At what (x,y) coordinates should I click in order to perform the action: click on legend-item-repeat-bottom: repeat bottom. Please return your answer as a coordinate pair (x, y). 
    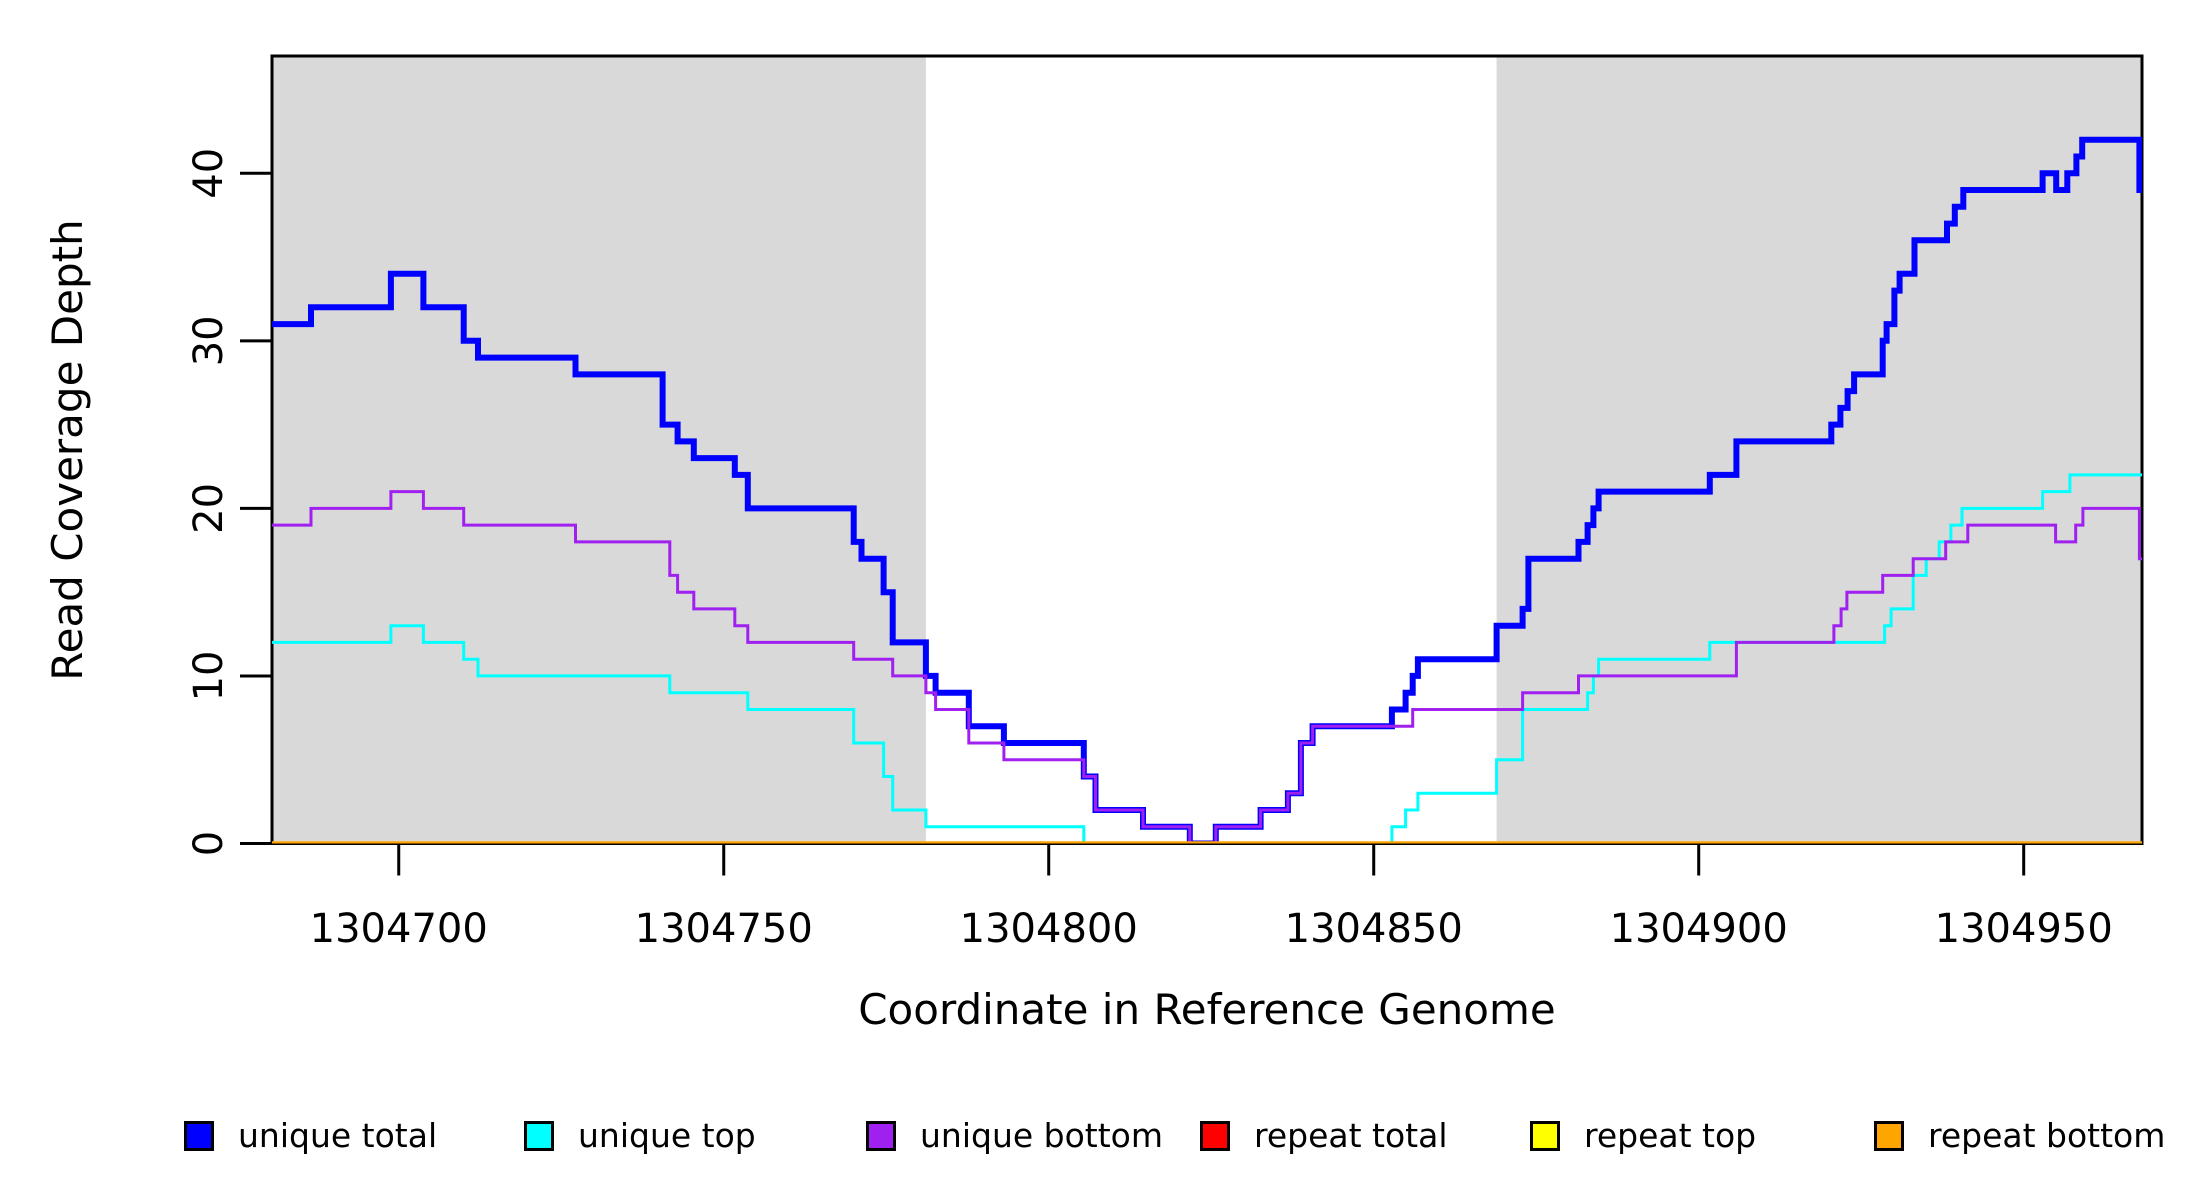
    Looking at the image, I should click on (2019, 1136).